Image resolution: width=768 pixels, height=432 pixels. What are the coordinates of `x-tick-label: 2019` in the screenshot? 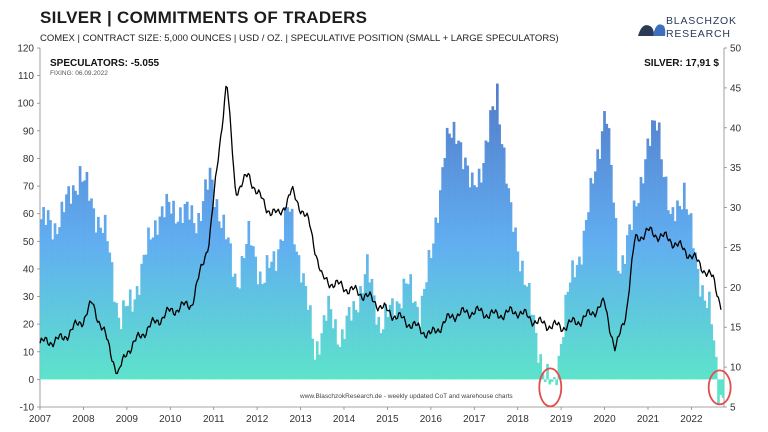 It's located at (561, 419).